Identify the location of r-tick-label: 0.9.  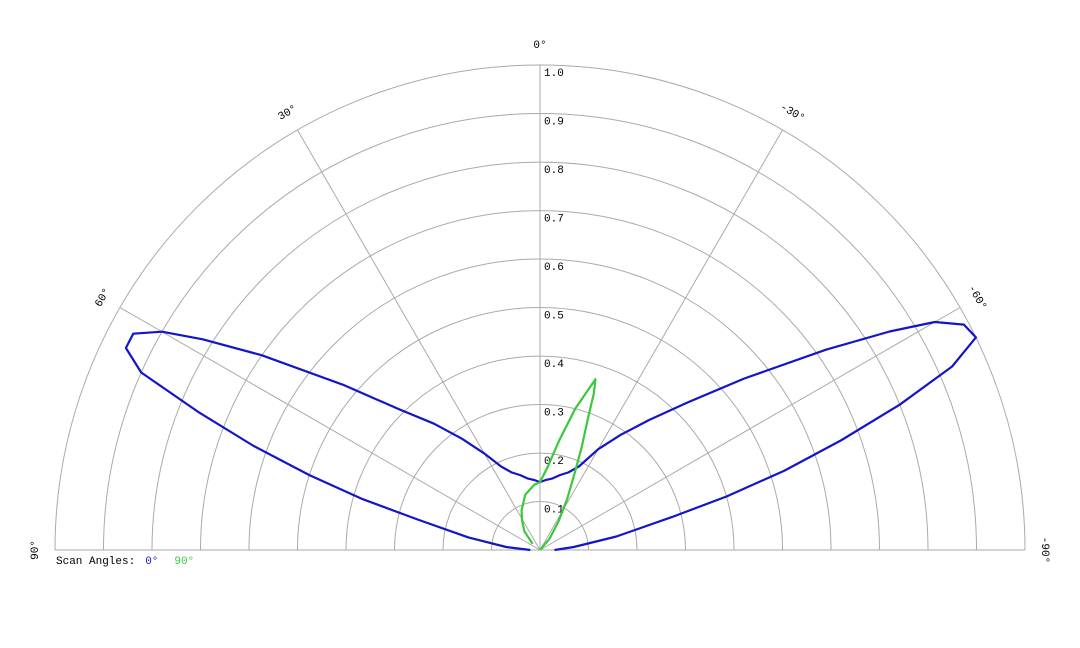
(554, 122).